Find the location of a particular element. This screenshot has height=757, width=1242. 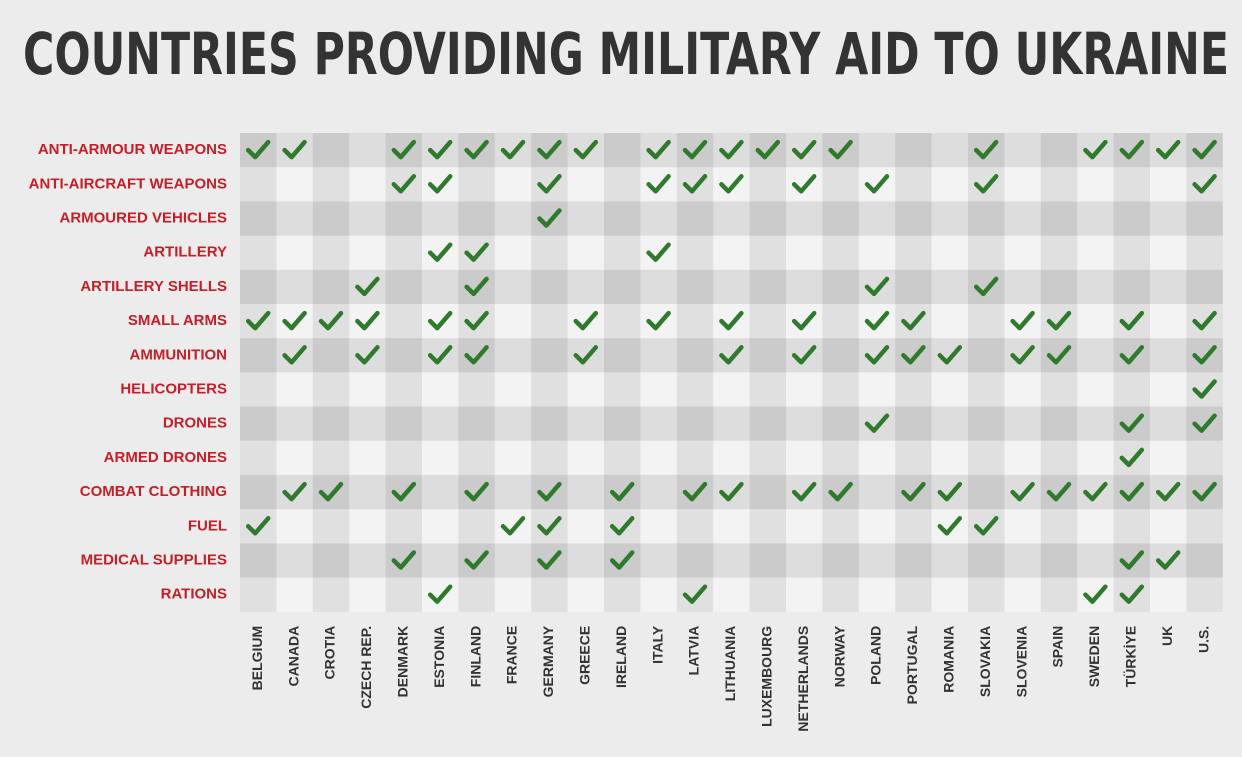

column-label: SLOVENIA is located at coordinates (1021, 662).